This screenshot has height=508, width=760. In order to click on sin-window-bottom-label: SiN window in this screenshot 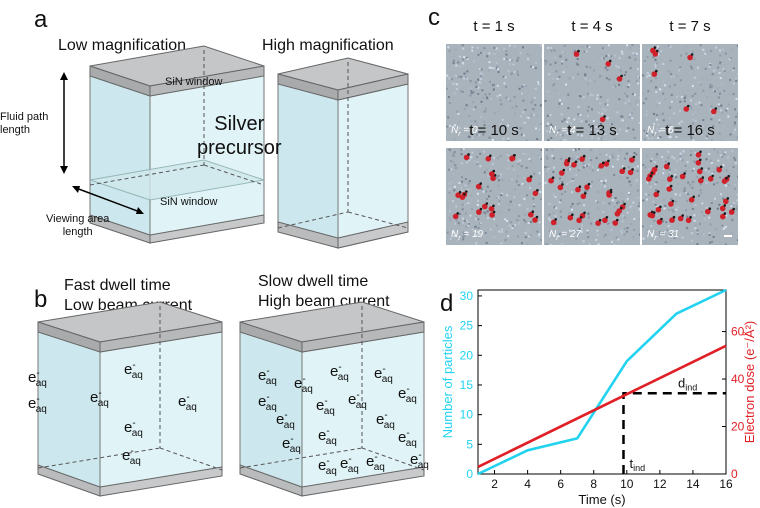, I will do `click(189, 202)`.